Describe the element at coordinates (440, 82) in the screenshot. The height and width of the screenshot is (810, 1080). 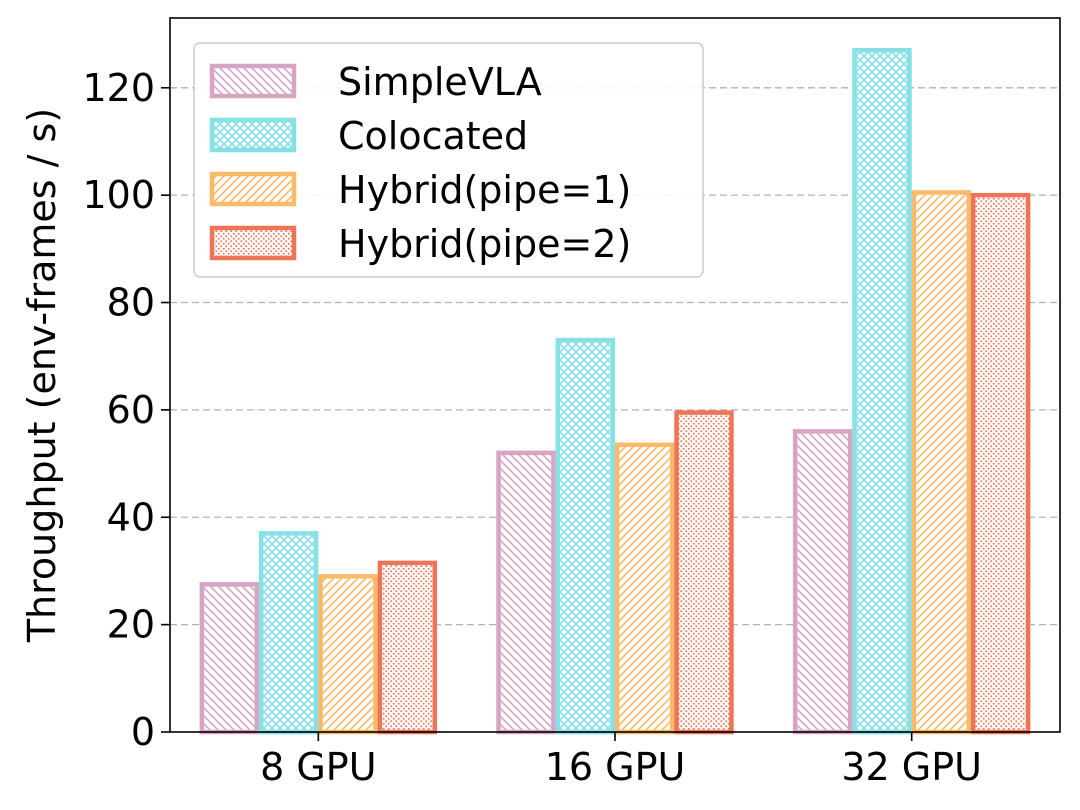
I see `legend-label-simplevla: SimpleVLA` at that location.